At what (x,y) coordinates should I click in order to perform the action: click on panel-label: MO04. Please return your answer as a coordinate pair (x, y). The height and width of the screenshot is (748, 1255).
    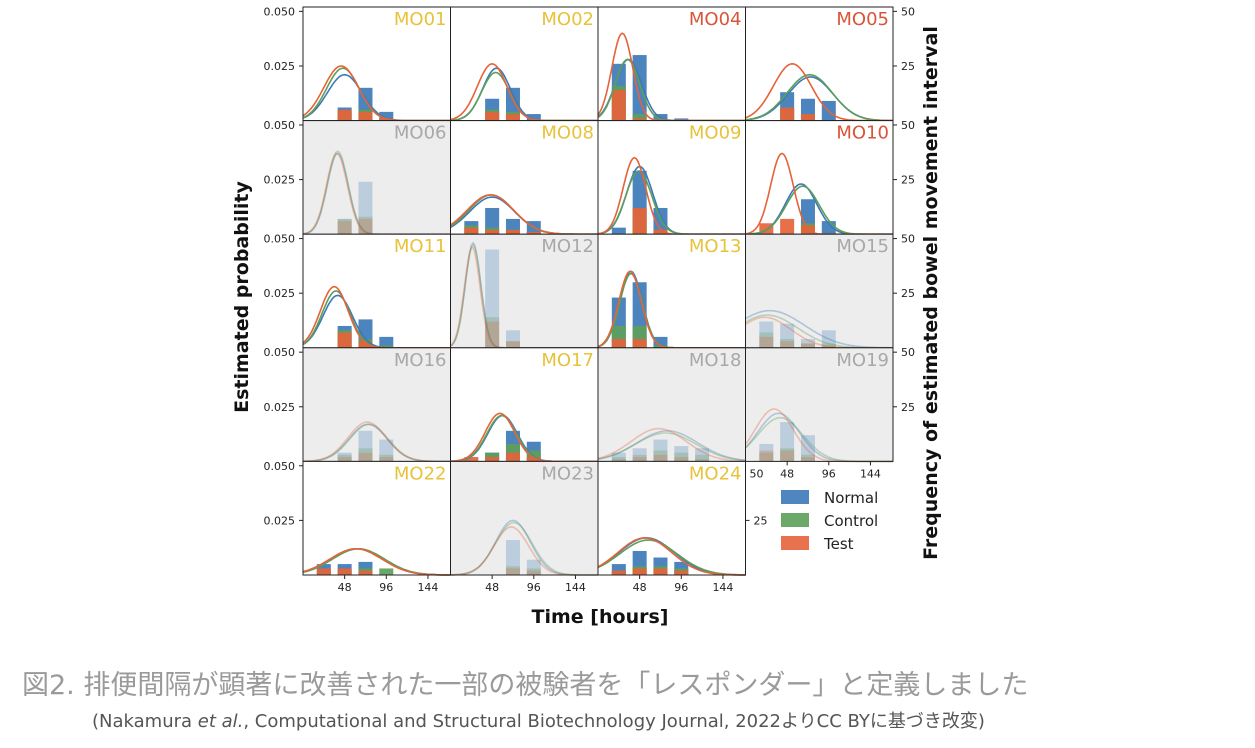
    Looking at the image, I should click on (715, 19).